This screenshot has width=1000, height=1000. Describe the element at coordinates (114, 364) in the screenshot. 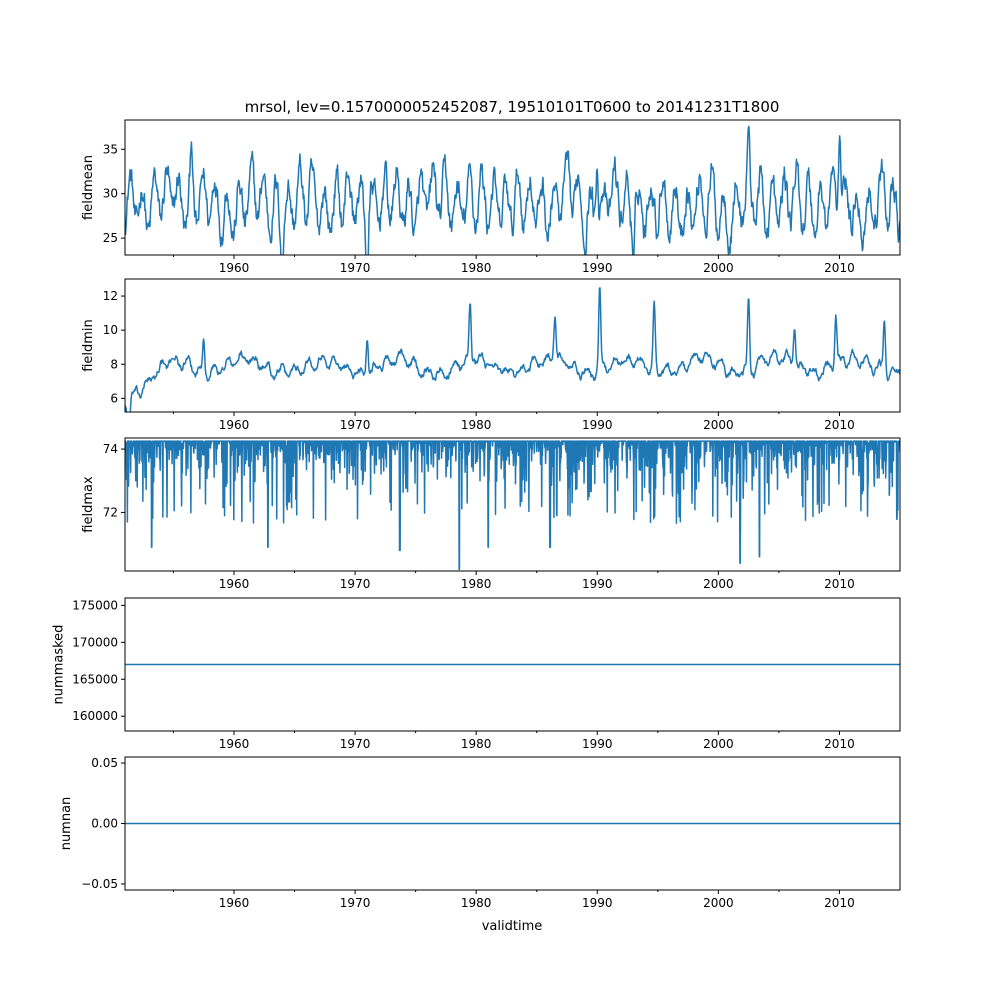

I see `y-tick-label: 8` at that location.